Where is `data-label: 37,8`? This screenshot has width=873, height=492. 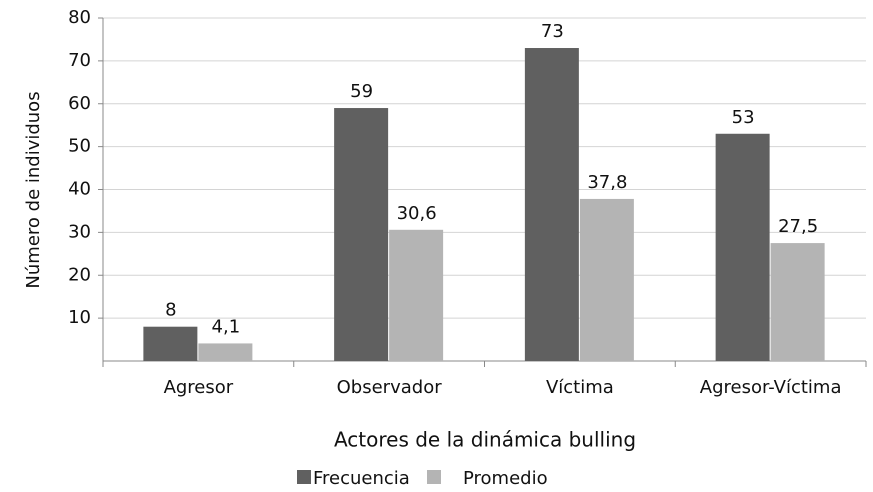 data-label: 37,8 is located at coordinates (607, 182).